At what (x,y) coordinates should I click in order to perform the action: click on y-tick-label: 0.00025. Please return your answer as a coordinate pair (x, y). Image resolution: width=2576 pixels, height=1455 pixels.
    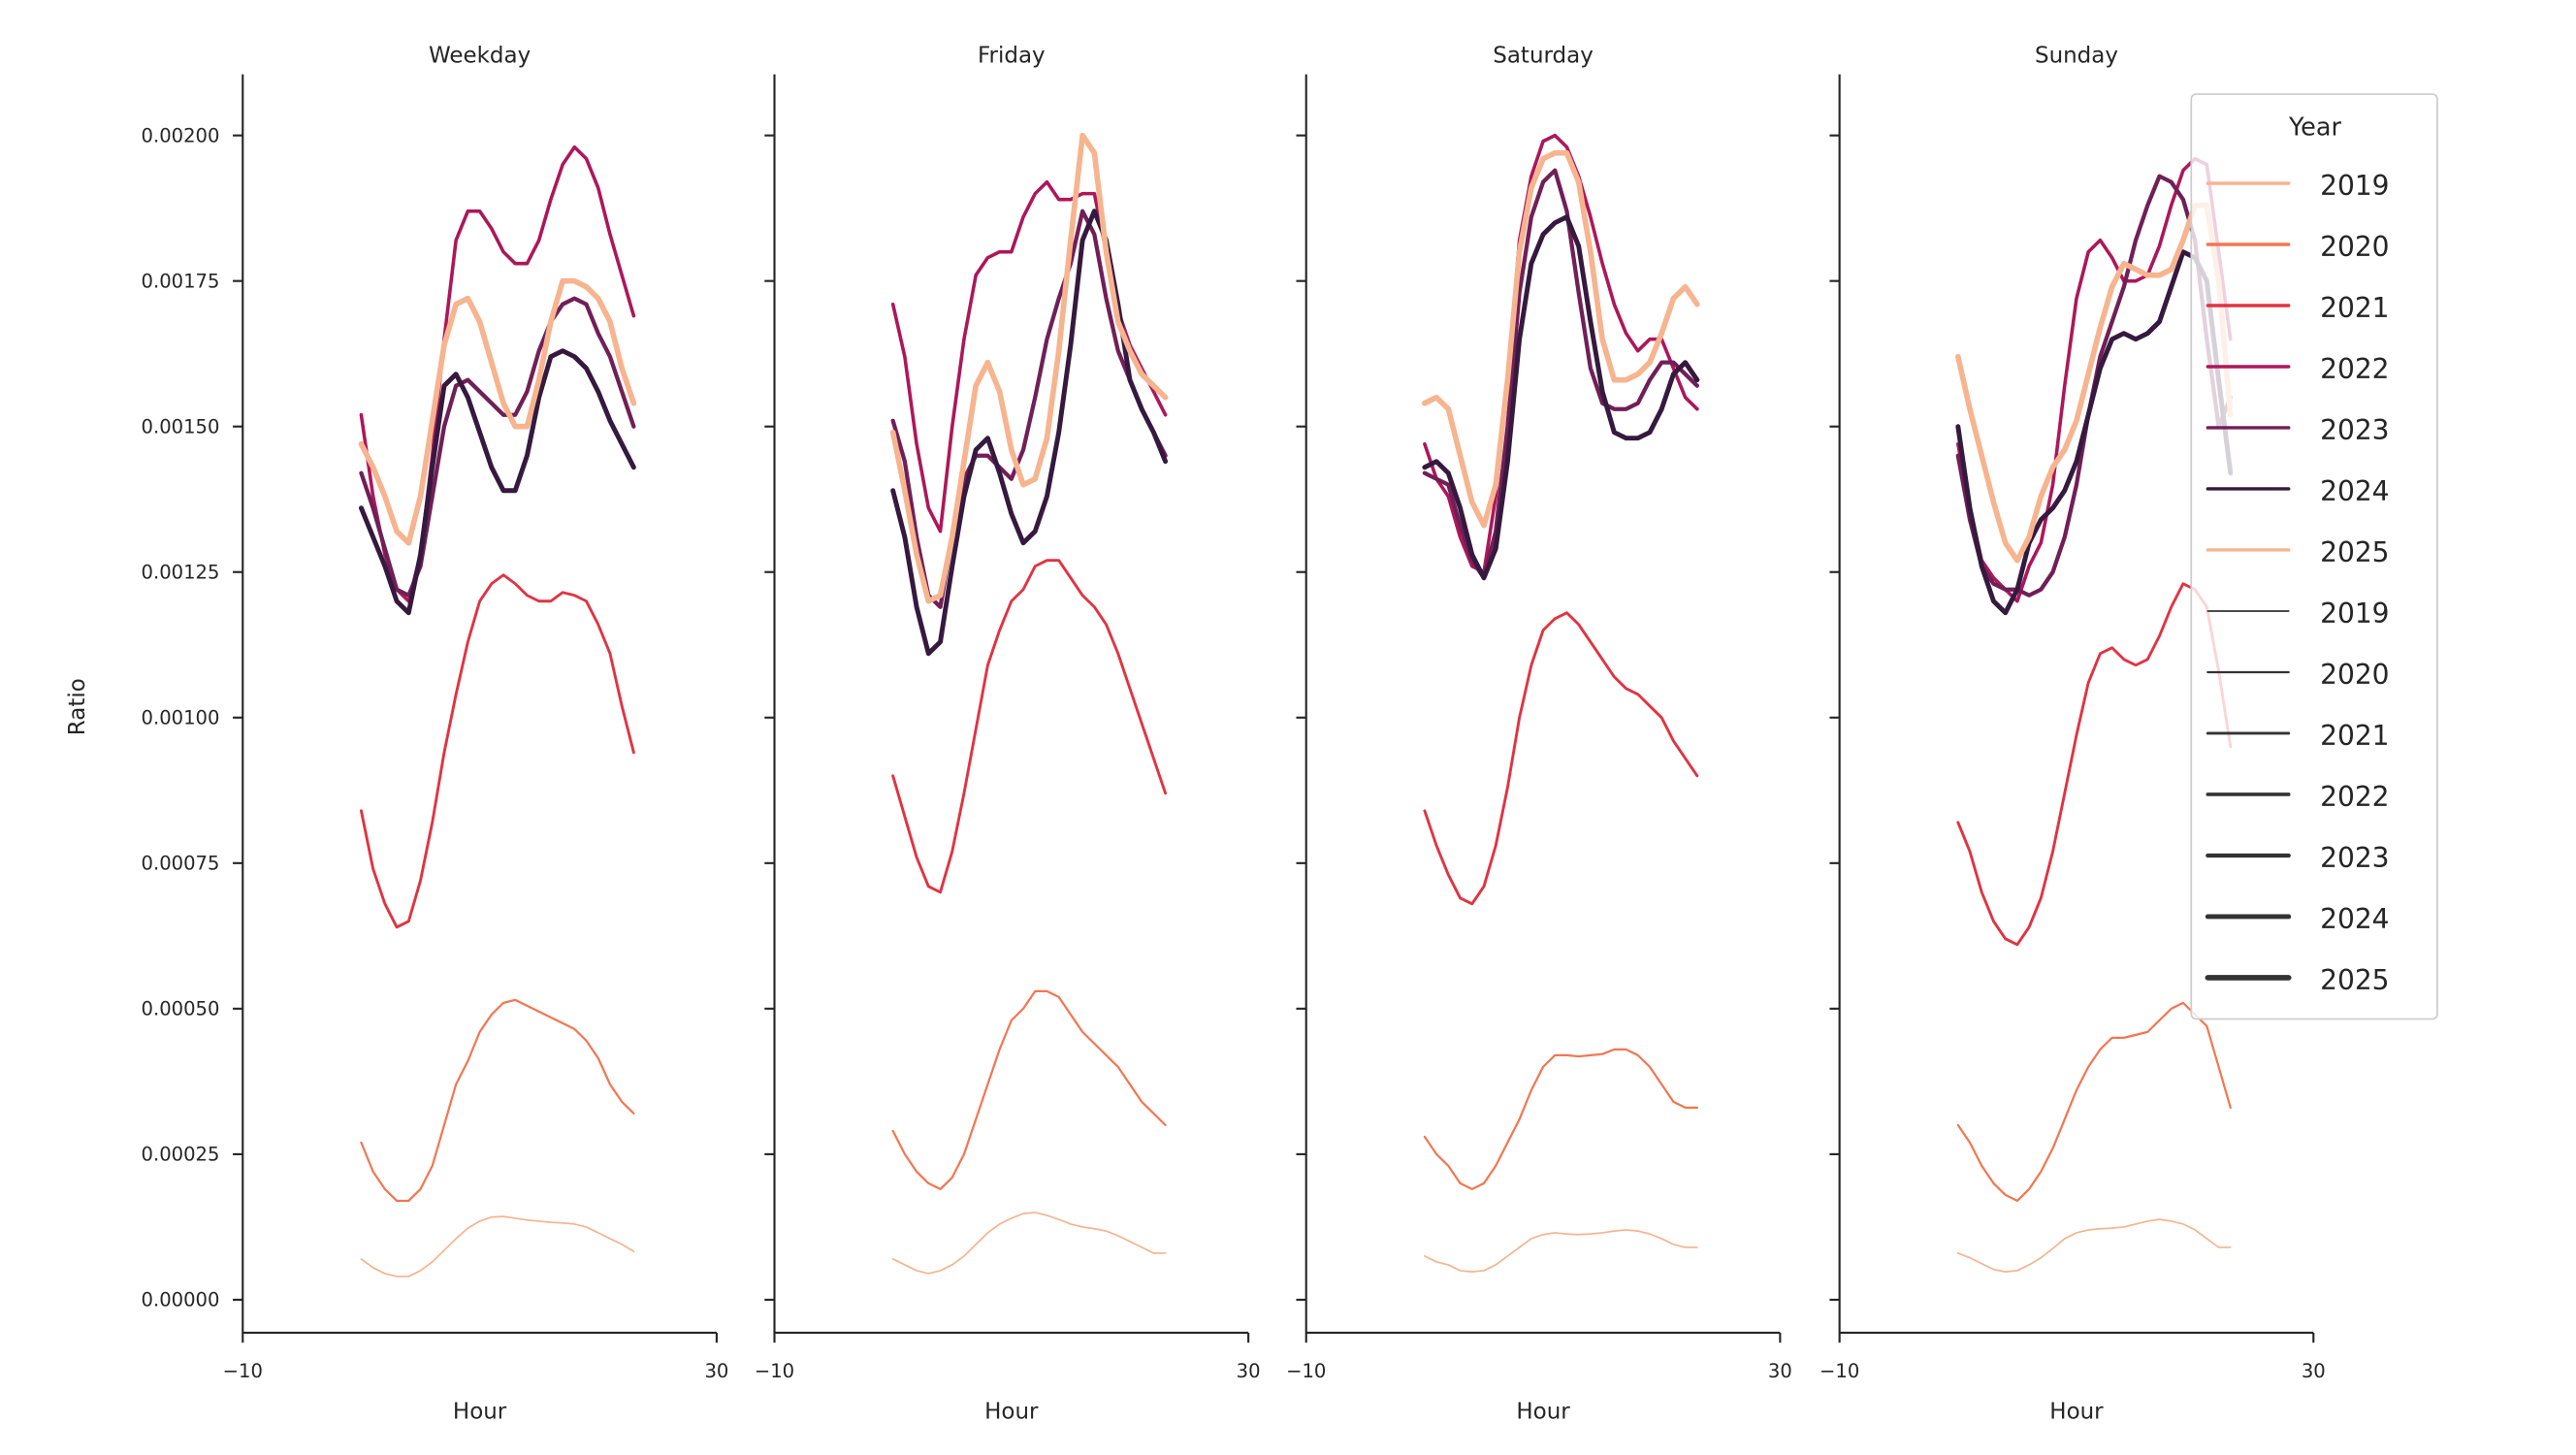
    Looking at the image, I should click on (181, 1155).